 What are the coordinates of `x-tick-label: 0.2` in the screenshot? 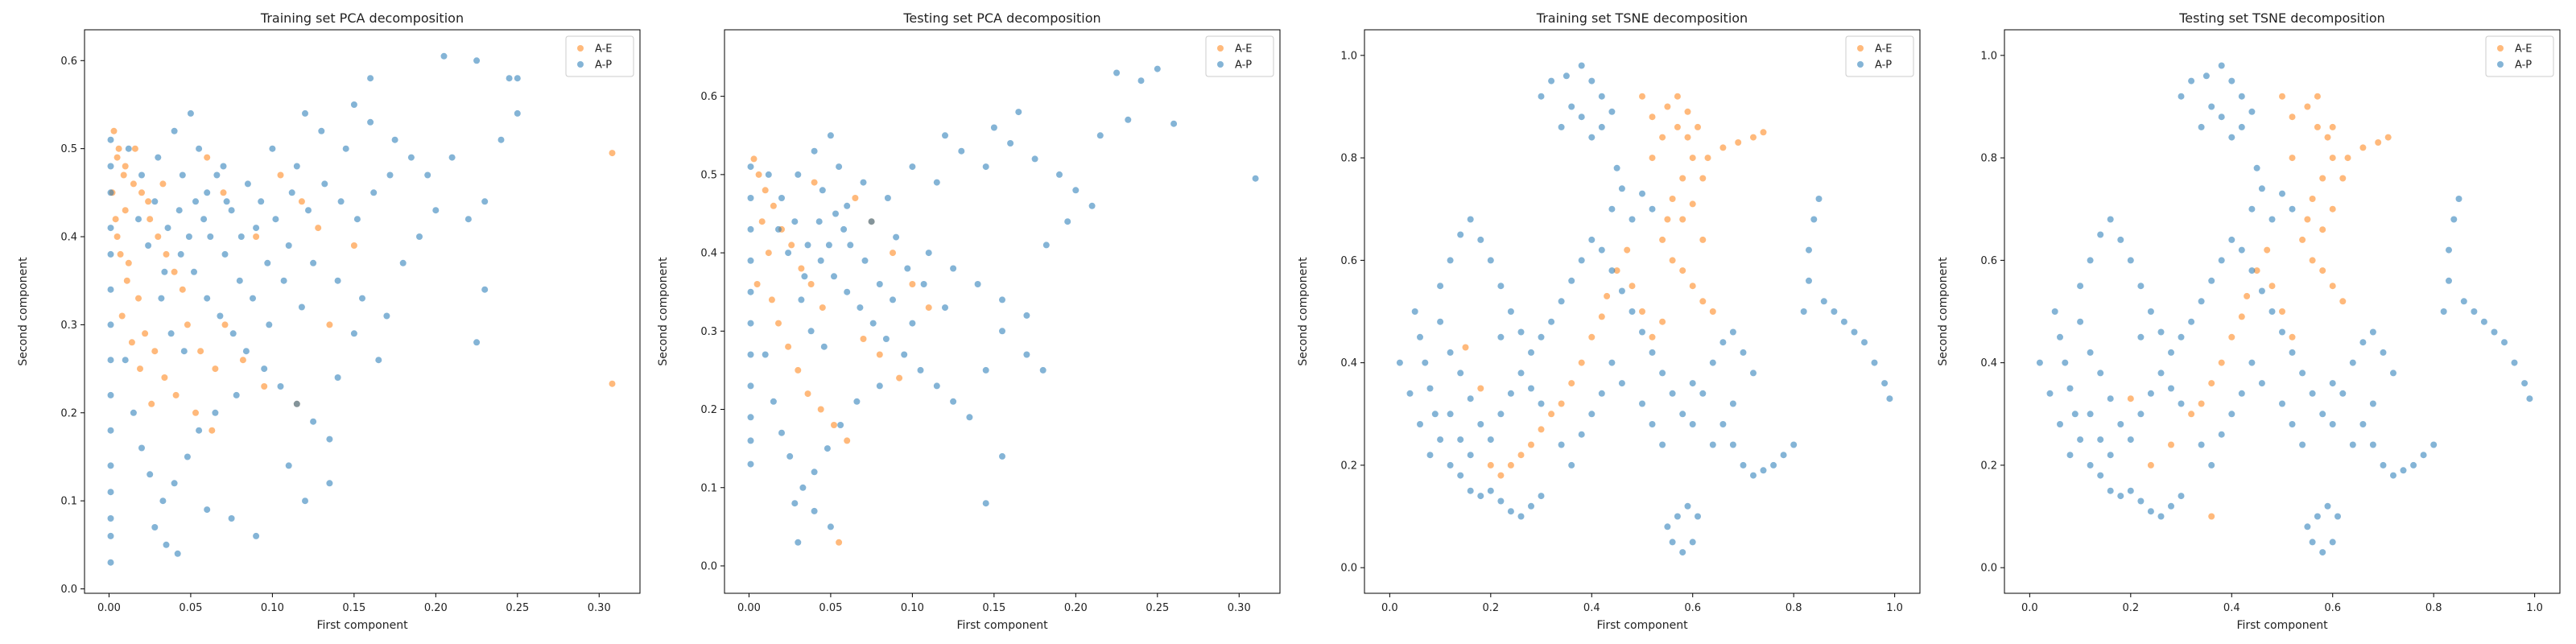 It's located at (1490, 608).